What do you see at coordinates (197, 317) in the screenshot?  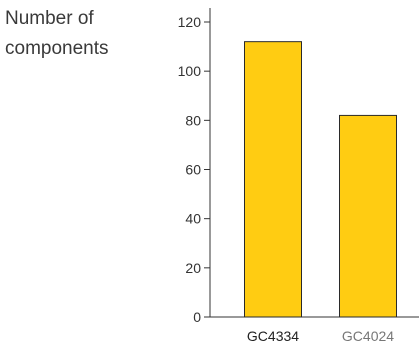 I see `y-axis-tick-label-0: 0` at bounding box center [197, 317].